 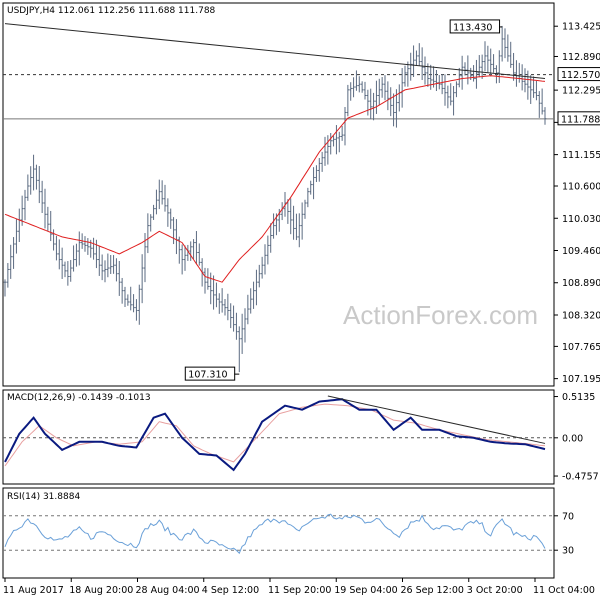 What do you see at coordinates (581, 219) in the screenshot?
I see `price-tick-label: 110.030` at bounding box center [581, 219].